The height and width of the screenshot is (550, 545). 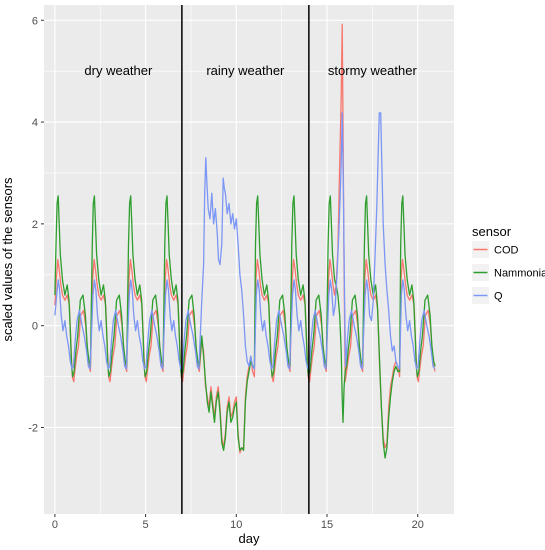 What do you see at coordinates (35, 123) in the screenshot?
I see `y-tick-label: 4` at bounding box center [35, 123].